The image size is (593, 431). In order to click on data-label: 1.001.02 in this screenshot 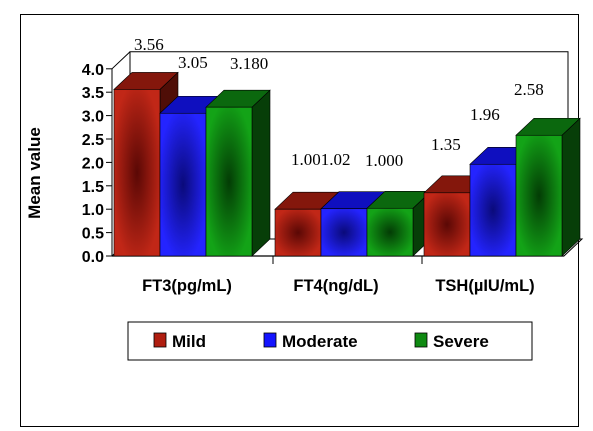, I will do `click(321, 159)`.